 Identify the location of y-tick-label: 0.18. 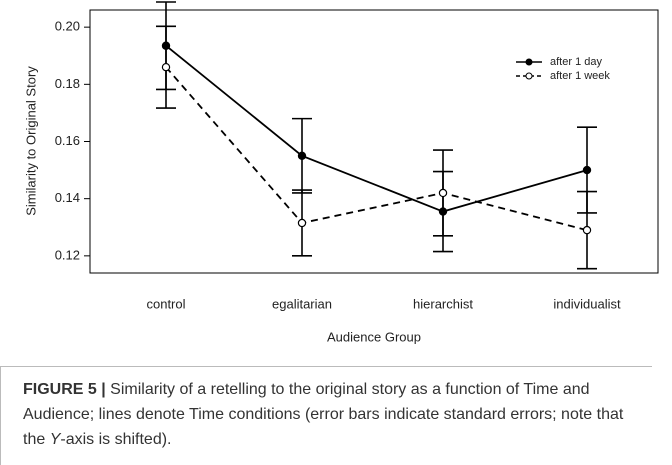
(67, 83).